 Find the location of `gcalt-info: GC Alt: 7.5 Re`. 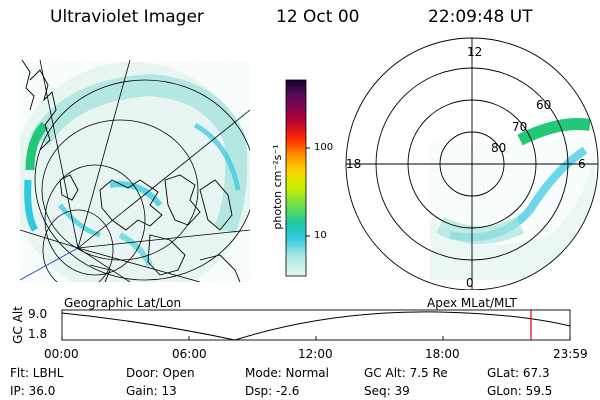

gcalt-info: GC Alt: 7.5 Re is located at coordinates (406, 373).